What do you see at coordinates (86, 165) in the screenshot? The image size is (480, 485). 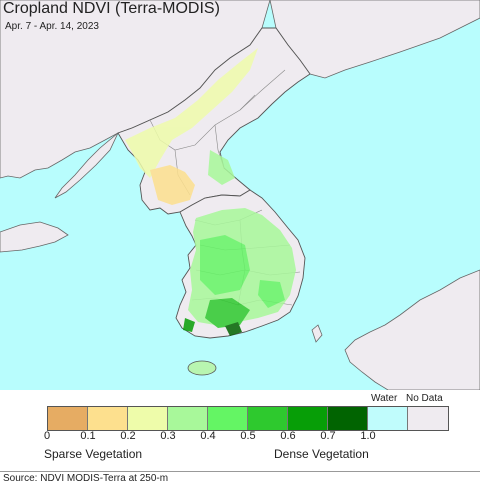 I see `liaodong-peninsula` at bounding box center [86, 165].